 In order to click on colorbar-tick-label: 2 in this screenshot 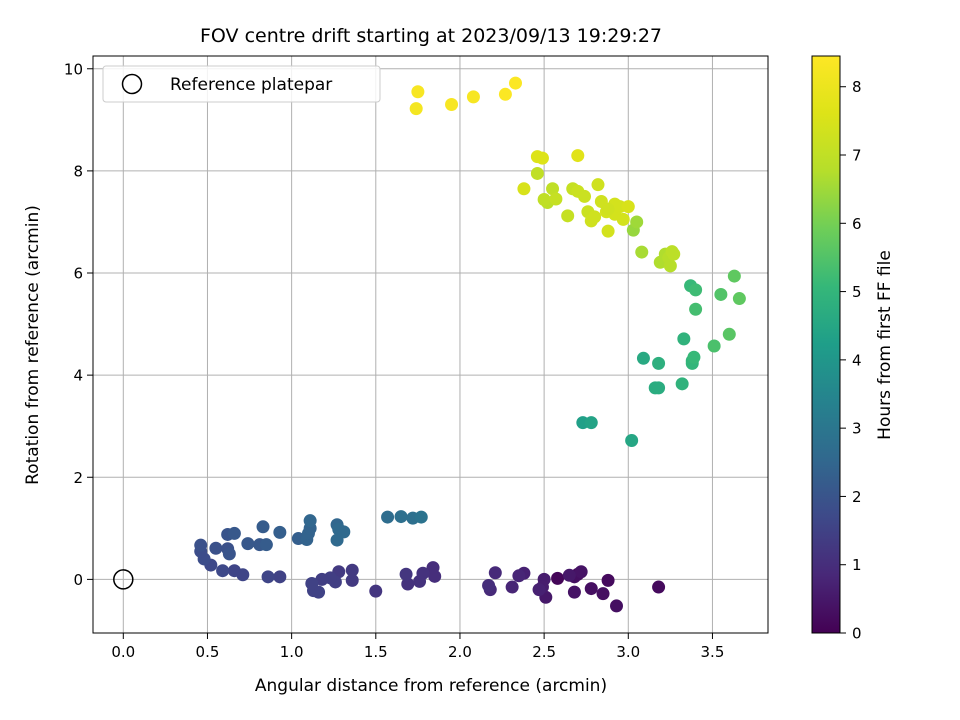, I will do `click(857, 497)`.